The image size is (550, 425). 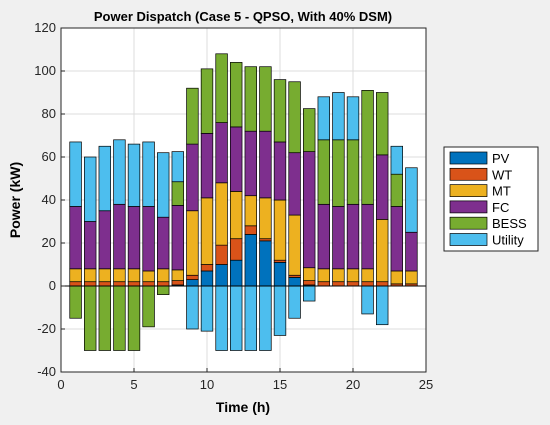 I want to click on bar-fc-h13, so click(x=250, y=163).